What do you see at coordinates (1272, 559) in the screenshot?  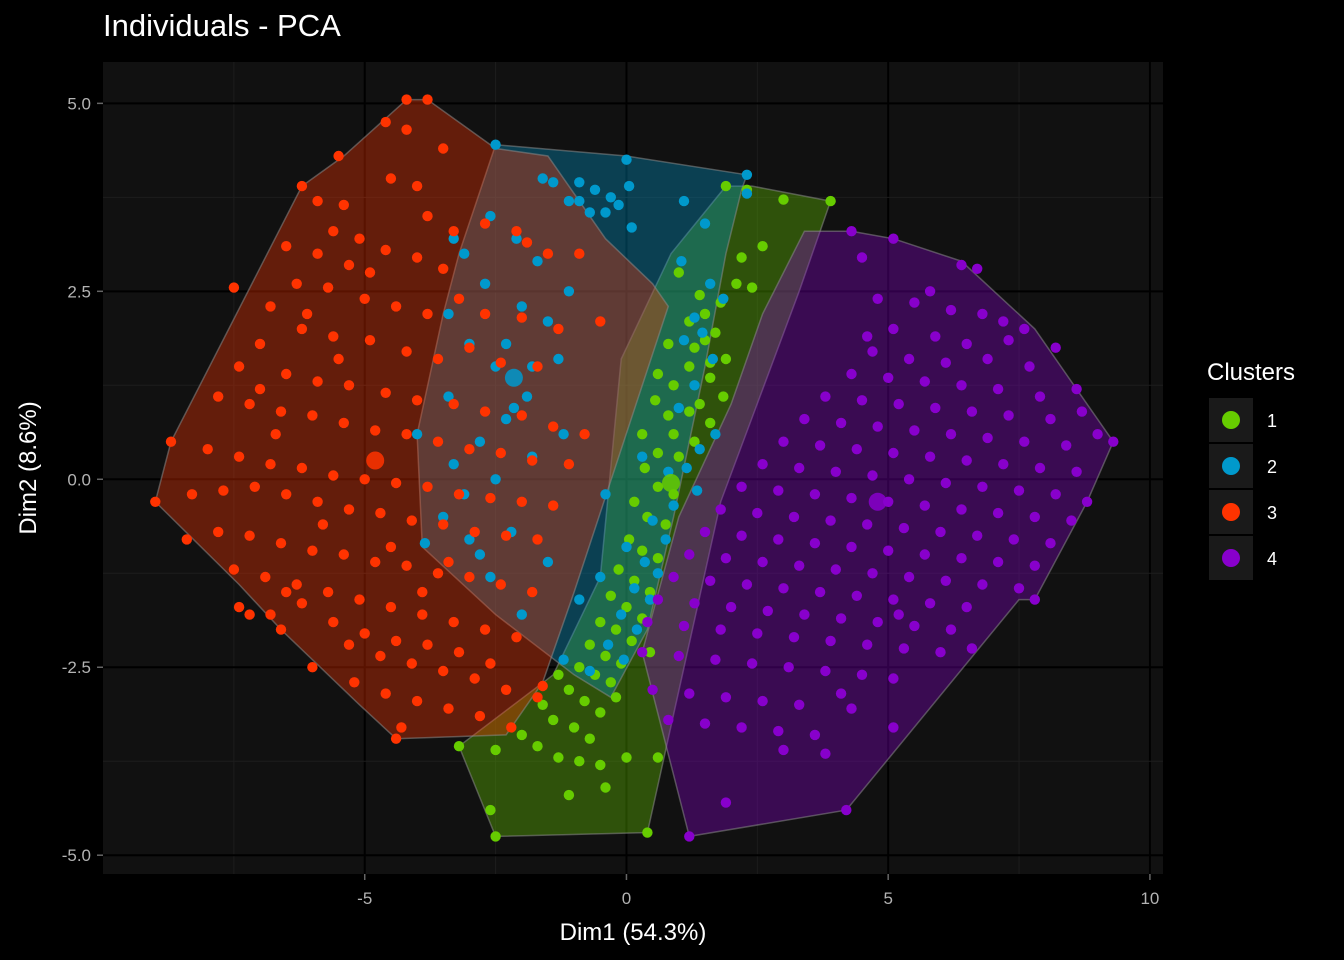 I see `legend-label-4: 4` at bounding box center [1272, 559].